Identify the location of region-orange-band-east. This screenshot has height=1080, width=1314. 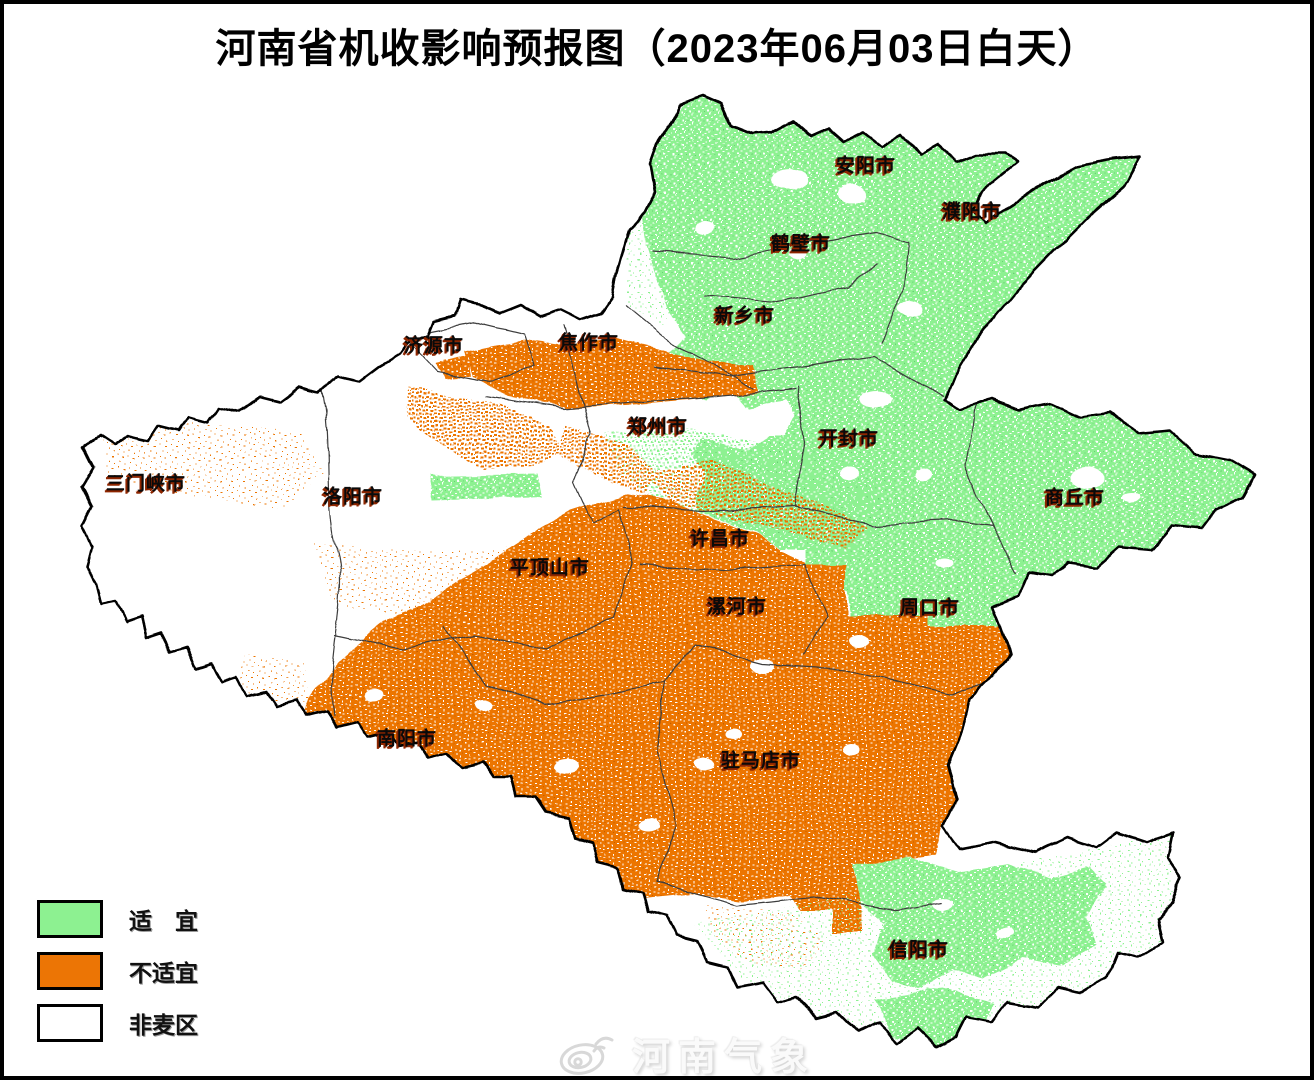
(755, 504).